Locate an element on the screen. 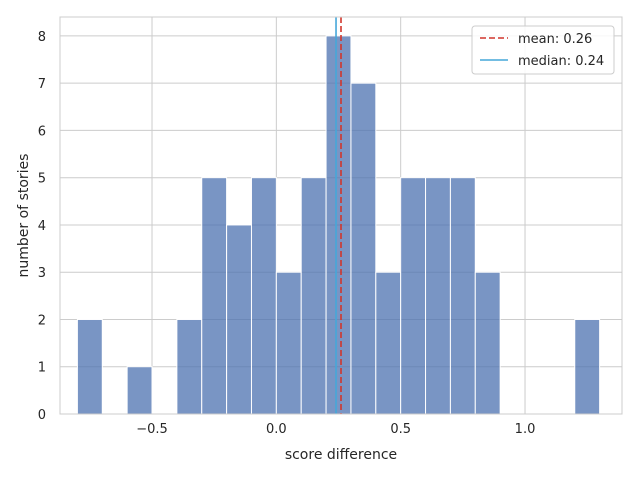 This screenshot has height=480, width=640. x-tick-label: 1.0 is located at coordinates (525, 429).